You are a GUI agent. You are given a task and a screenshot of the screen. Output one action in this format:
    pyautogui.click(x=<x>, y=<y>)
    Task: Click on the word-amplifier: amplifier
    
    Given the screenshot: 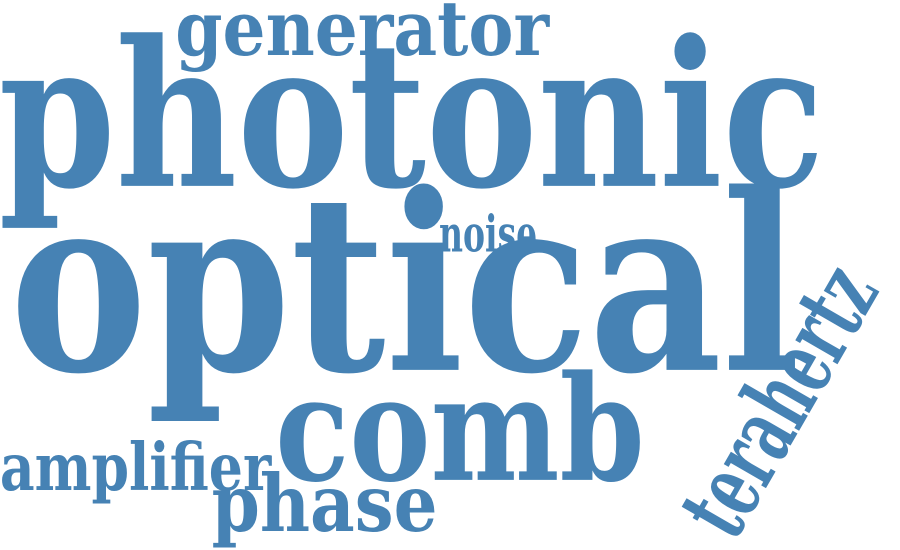 What is the action you would take?
    pyautogui.click(x=136, y=467)
    